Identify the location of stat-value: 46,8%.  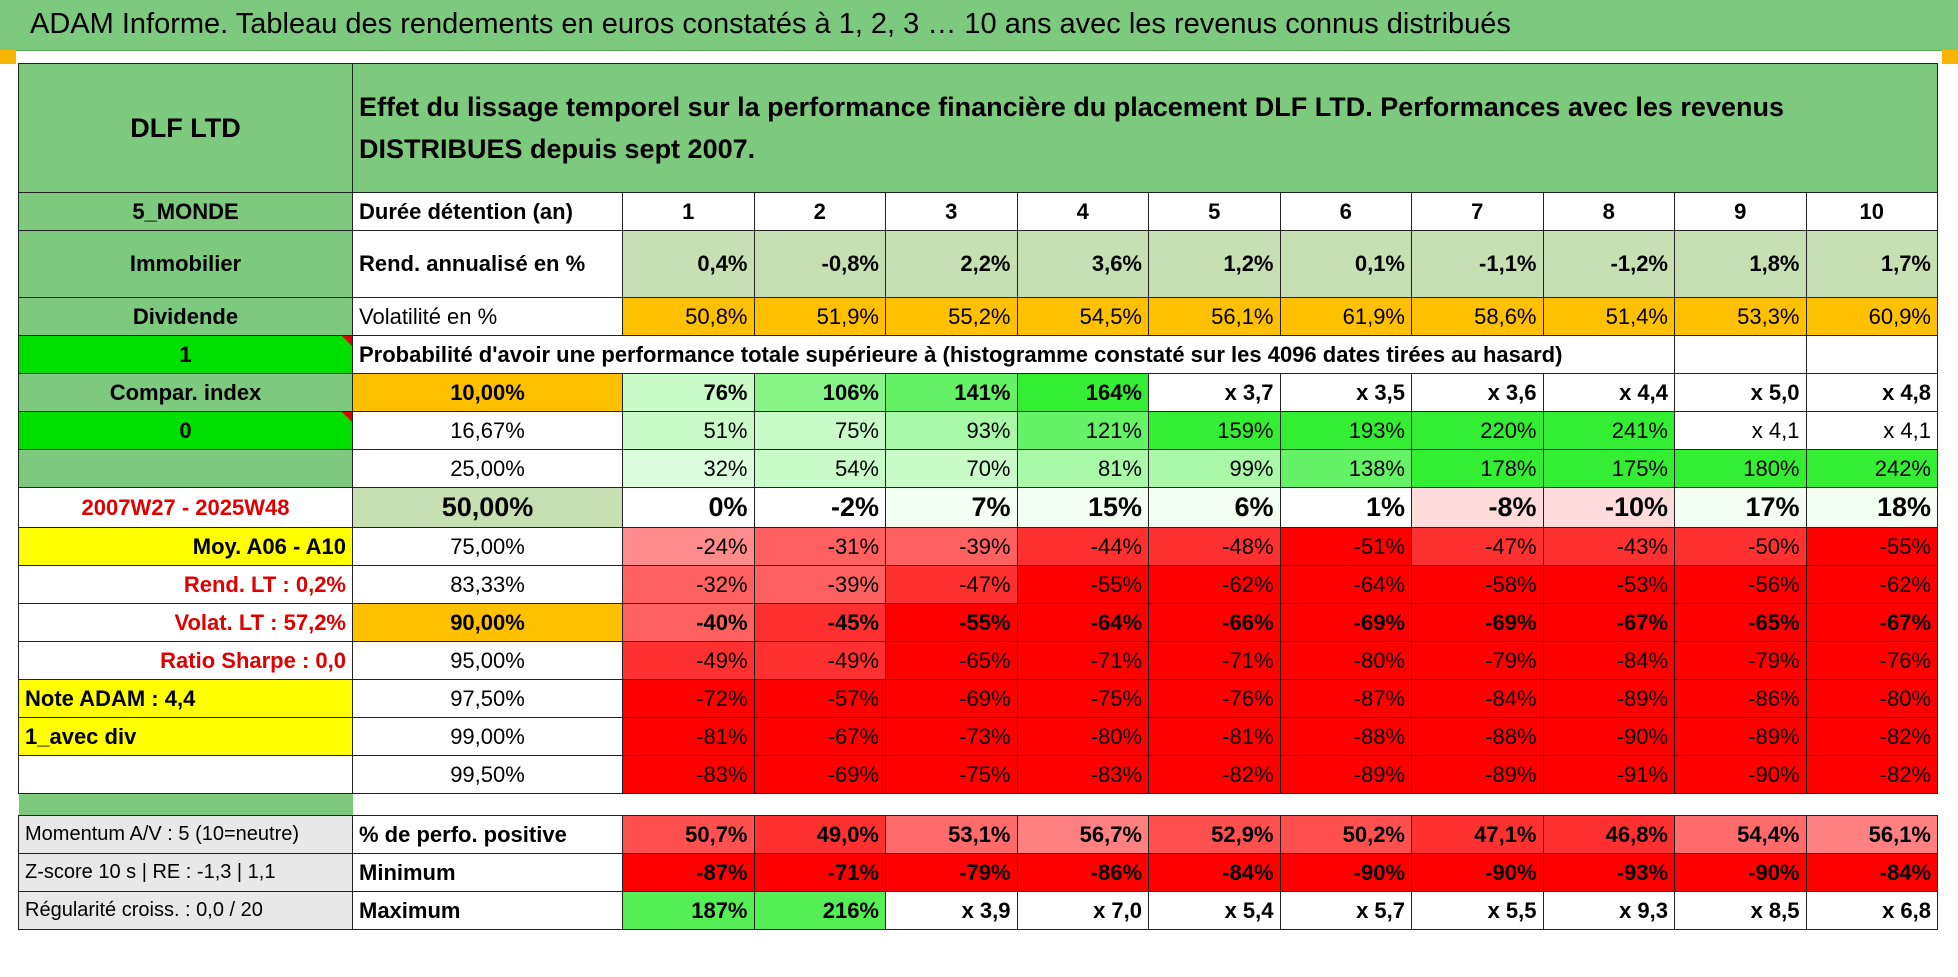
(1608, 834).